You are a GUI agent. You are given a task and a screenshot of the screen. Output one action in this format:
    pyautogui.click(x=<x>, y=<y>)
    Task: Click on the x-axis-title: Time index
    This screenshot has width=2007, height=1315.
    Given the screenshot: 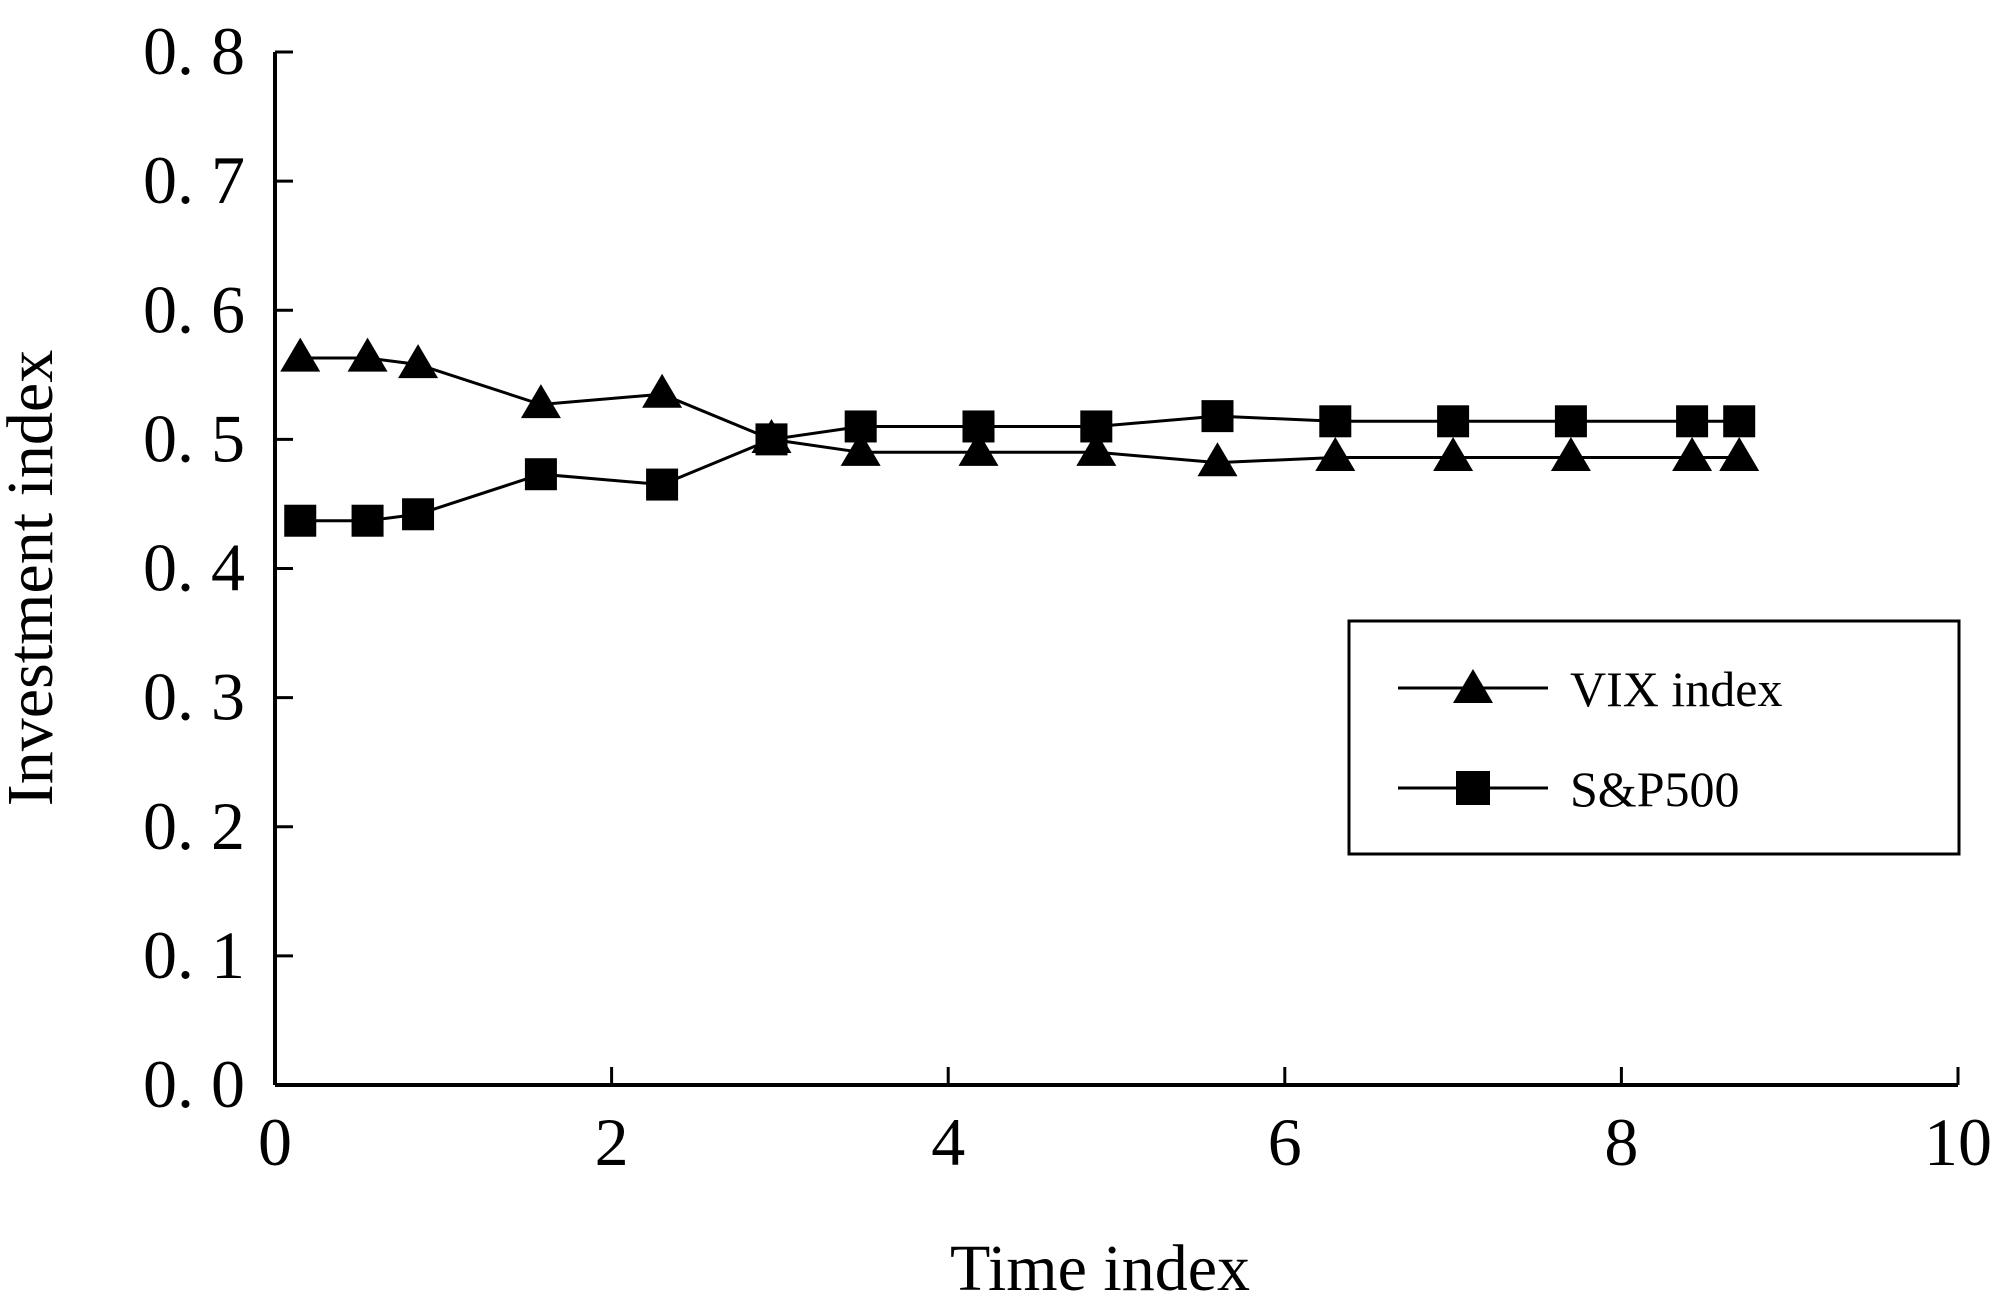 What is the action you would take?
    pyautogui.click(x=1100, y=1268)
    